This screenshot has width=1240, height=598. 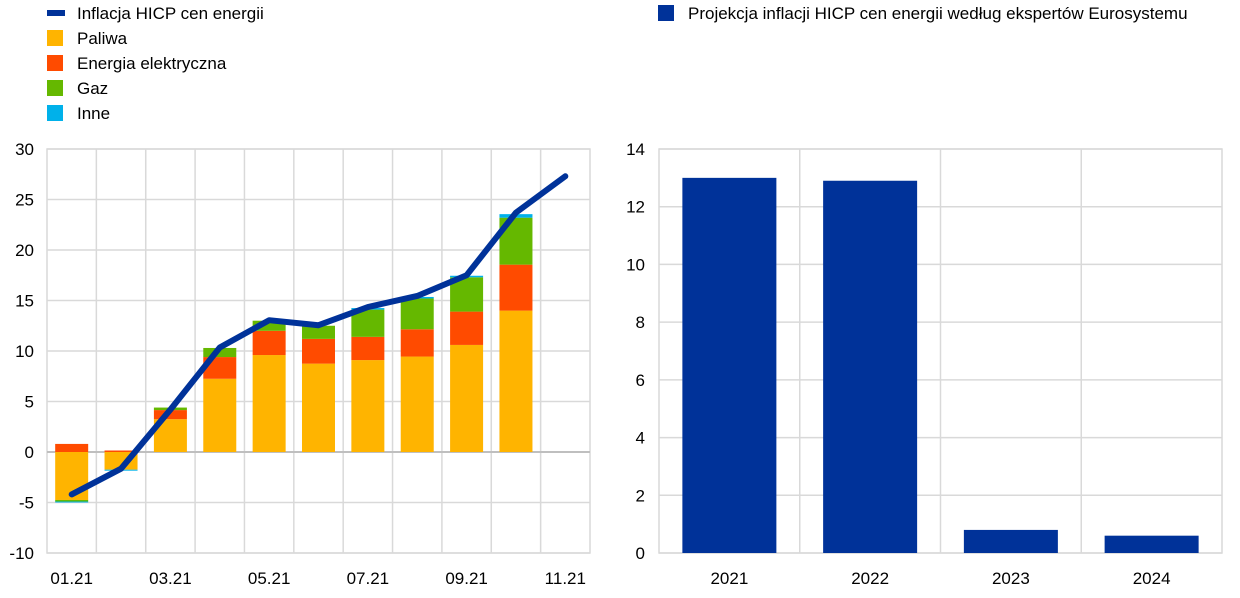 What do you see at coordinates (269, 578) in the screenshot?
I see `x-tick-label: 05.21` at bounding box center [269, 578].